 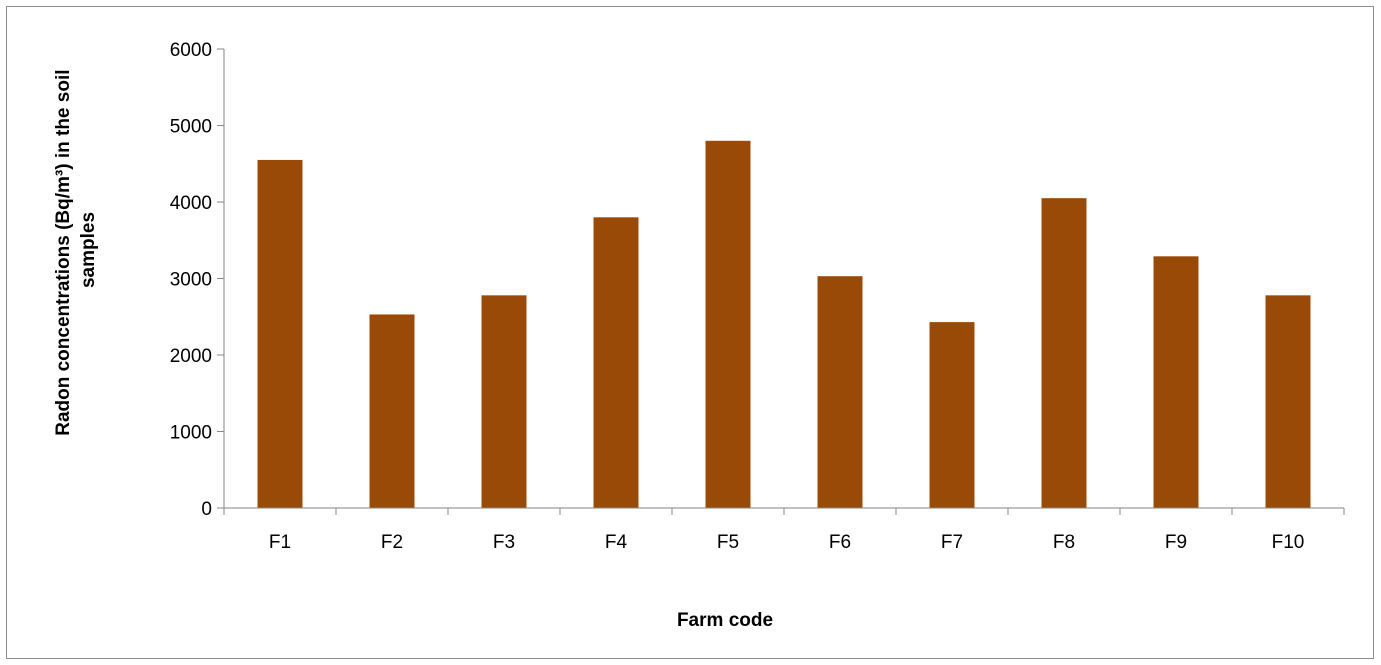 I want to click on x-tick-label: F2, so click(x=392, y=542).